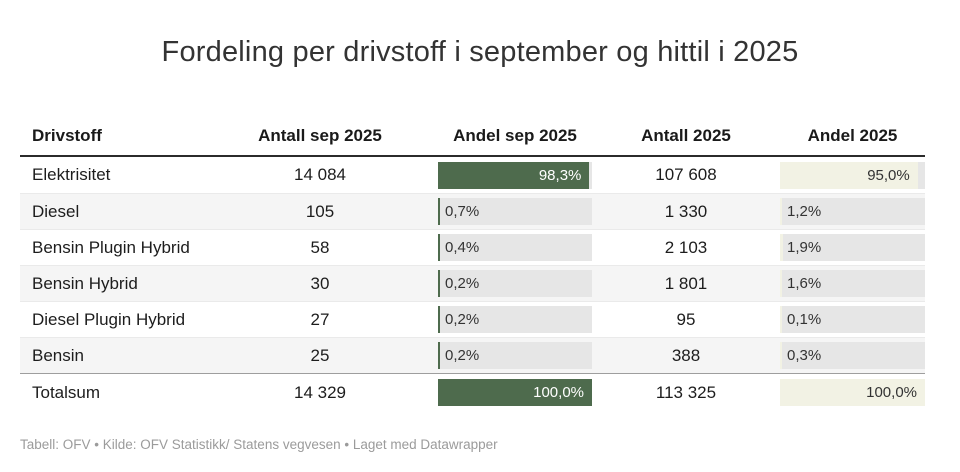  I want to click on cell-andel: 1,2%, so click(852, 212).